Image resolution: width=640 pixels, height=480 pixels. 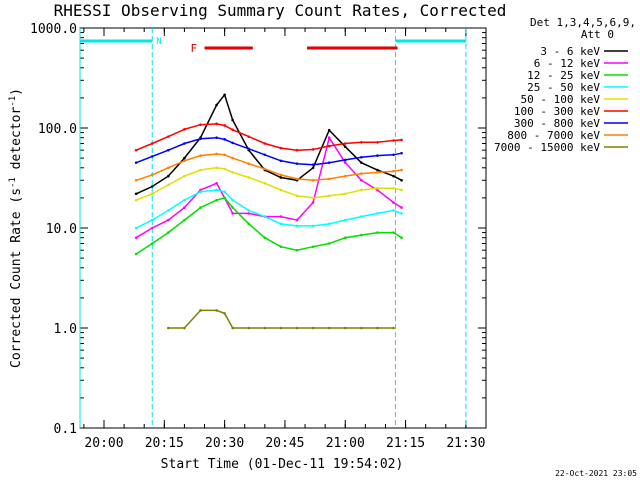 What do you see at coordinates (103, 443) in the screenshot?
I see `x-tick-label: 20:00` at bounding box center [103, 443].